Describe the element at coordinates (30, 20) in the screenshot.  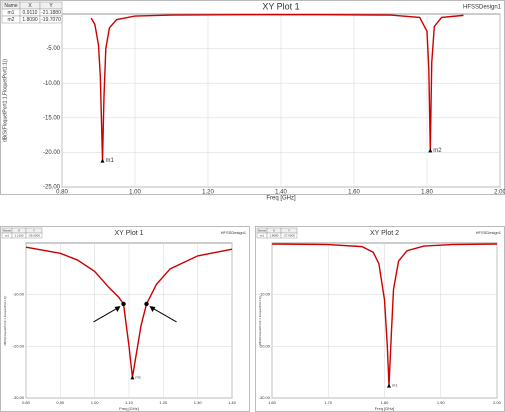
I see `marker-x: 1.8090` at that location.